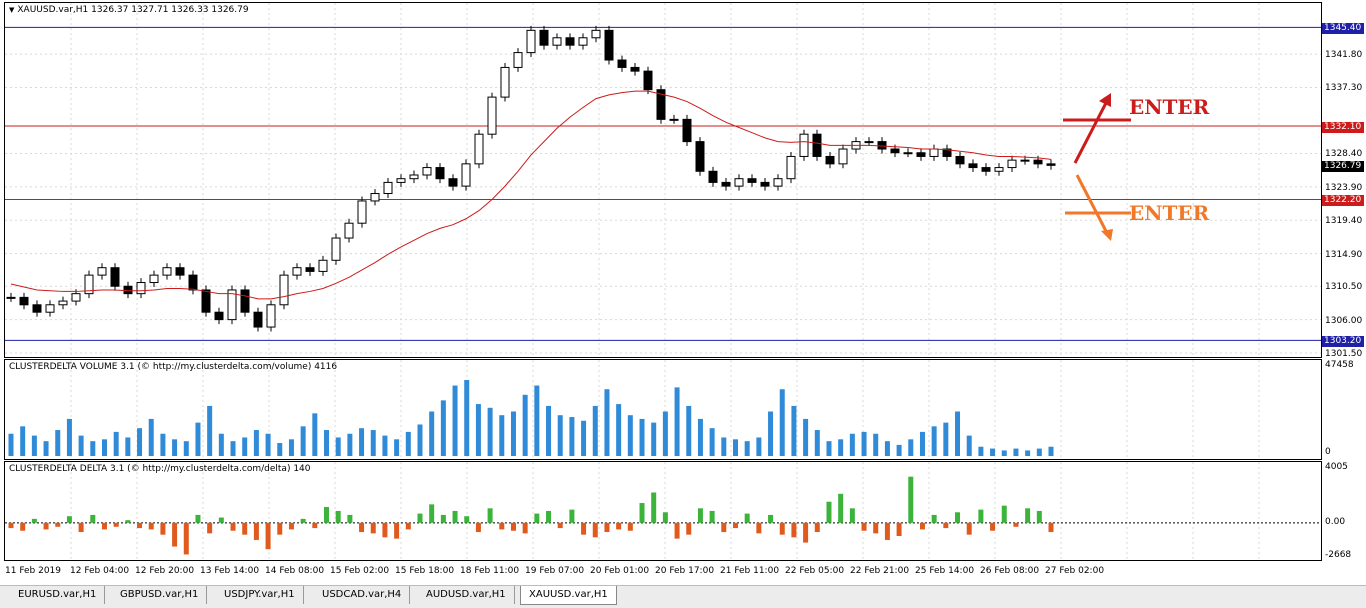 This screenshot has height=608, width=1366. Describe the element at coordinates (1335, 522) in the screenshot. I see `delta-axis-zero: 0.00` at that location.